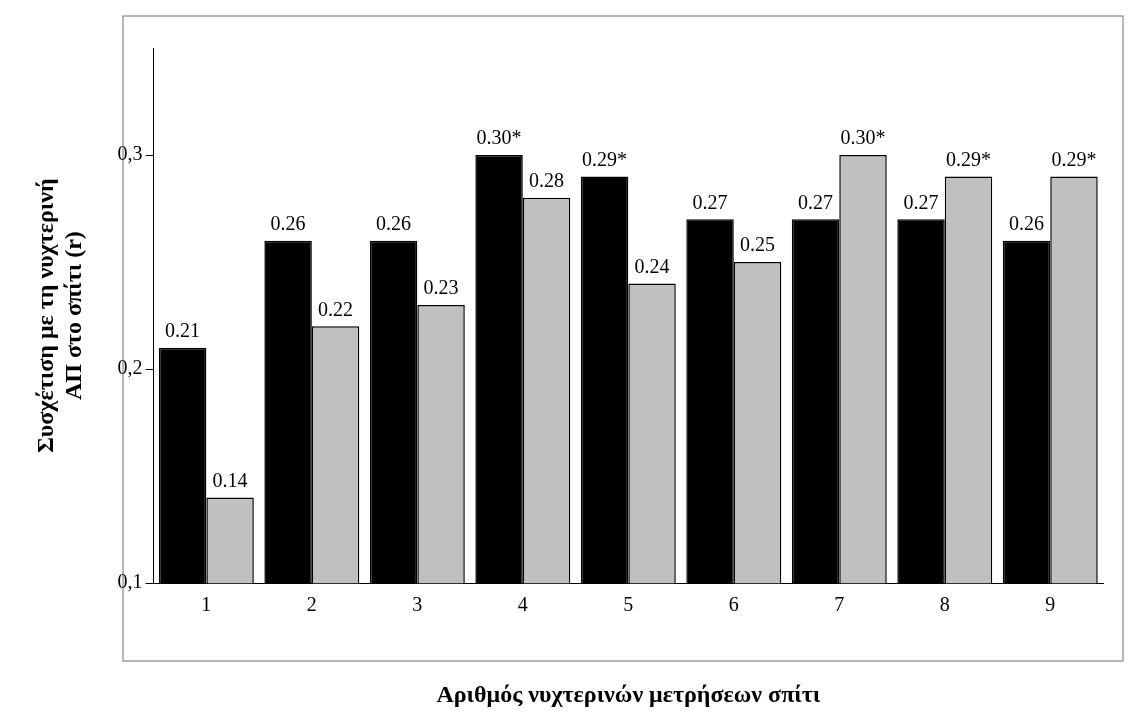 The height and width of the screenshot is (723, 1137). What do you see at coordinates (758, 244) in the screenshot?
I see `data-label: 0.25` at bounding box center [758, 244].